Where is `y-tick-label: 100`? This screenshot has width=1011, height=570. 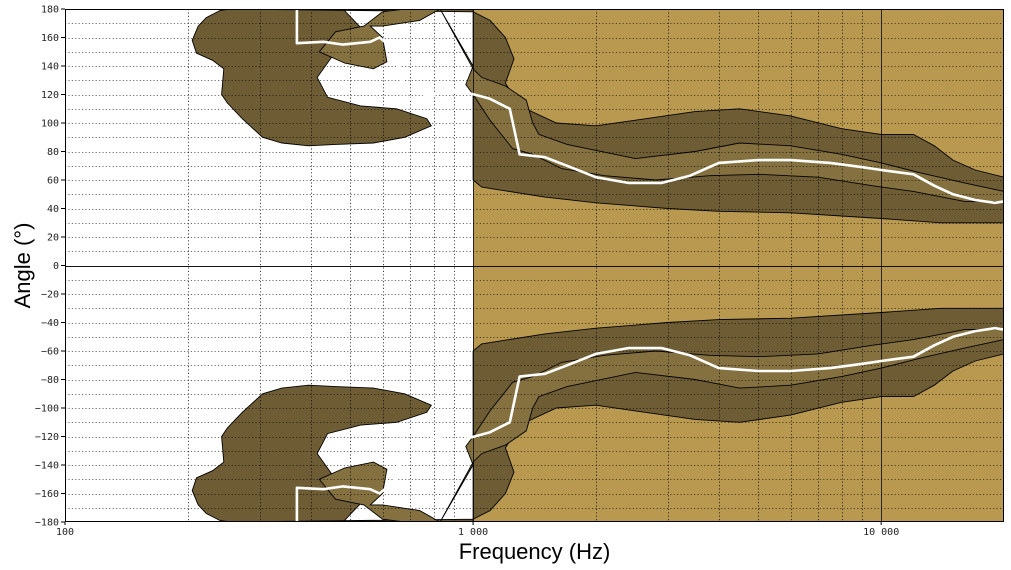
y-tick-label: 100 is located at coordinates (50, 124).